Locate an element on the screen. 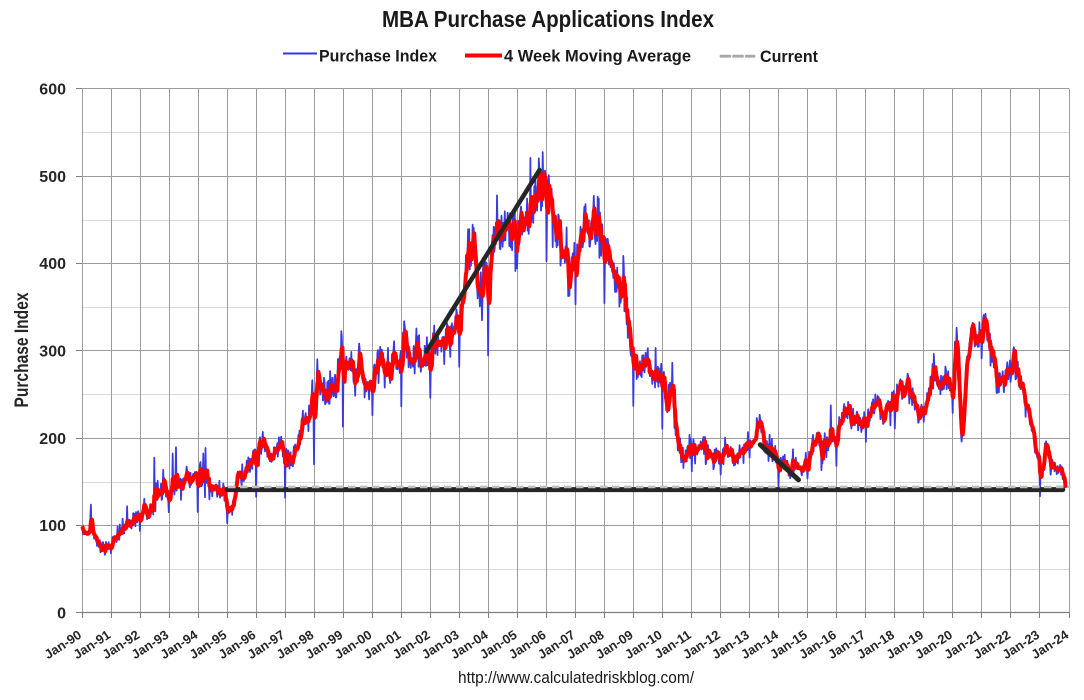 The image size is (1084, 700). svg-text: 600 is located at coordinates (52, 90).